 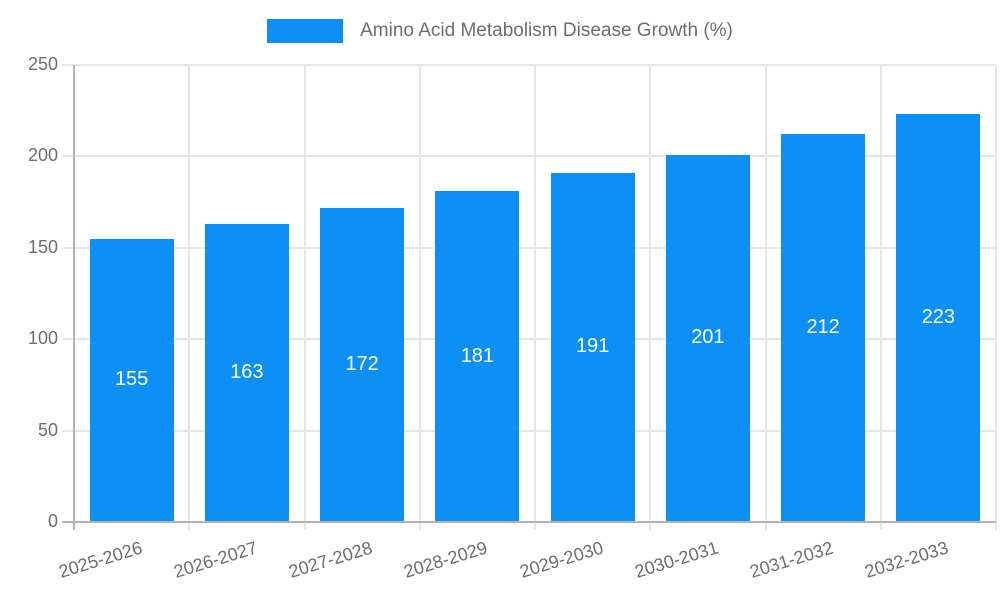 I want to click on y-tick-label: 0, so click(x=52, y=521).